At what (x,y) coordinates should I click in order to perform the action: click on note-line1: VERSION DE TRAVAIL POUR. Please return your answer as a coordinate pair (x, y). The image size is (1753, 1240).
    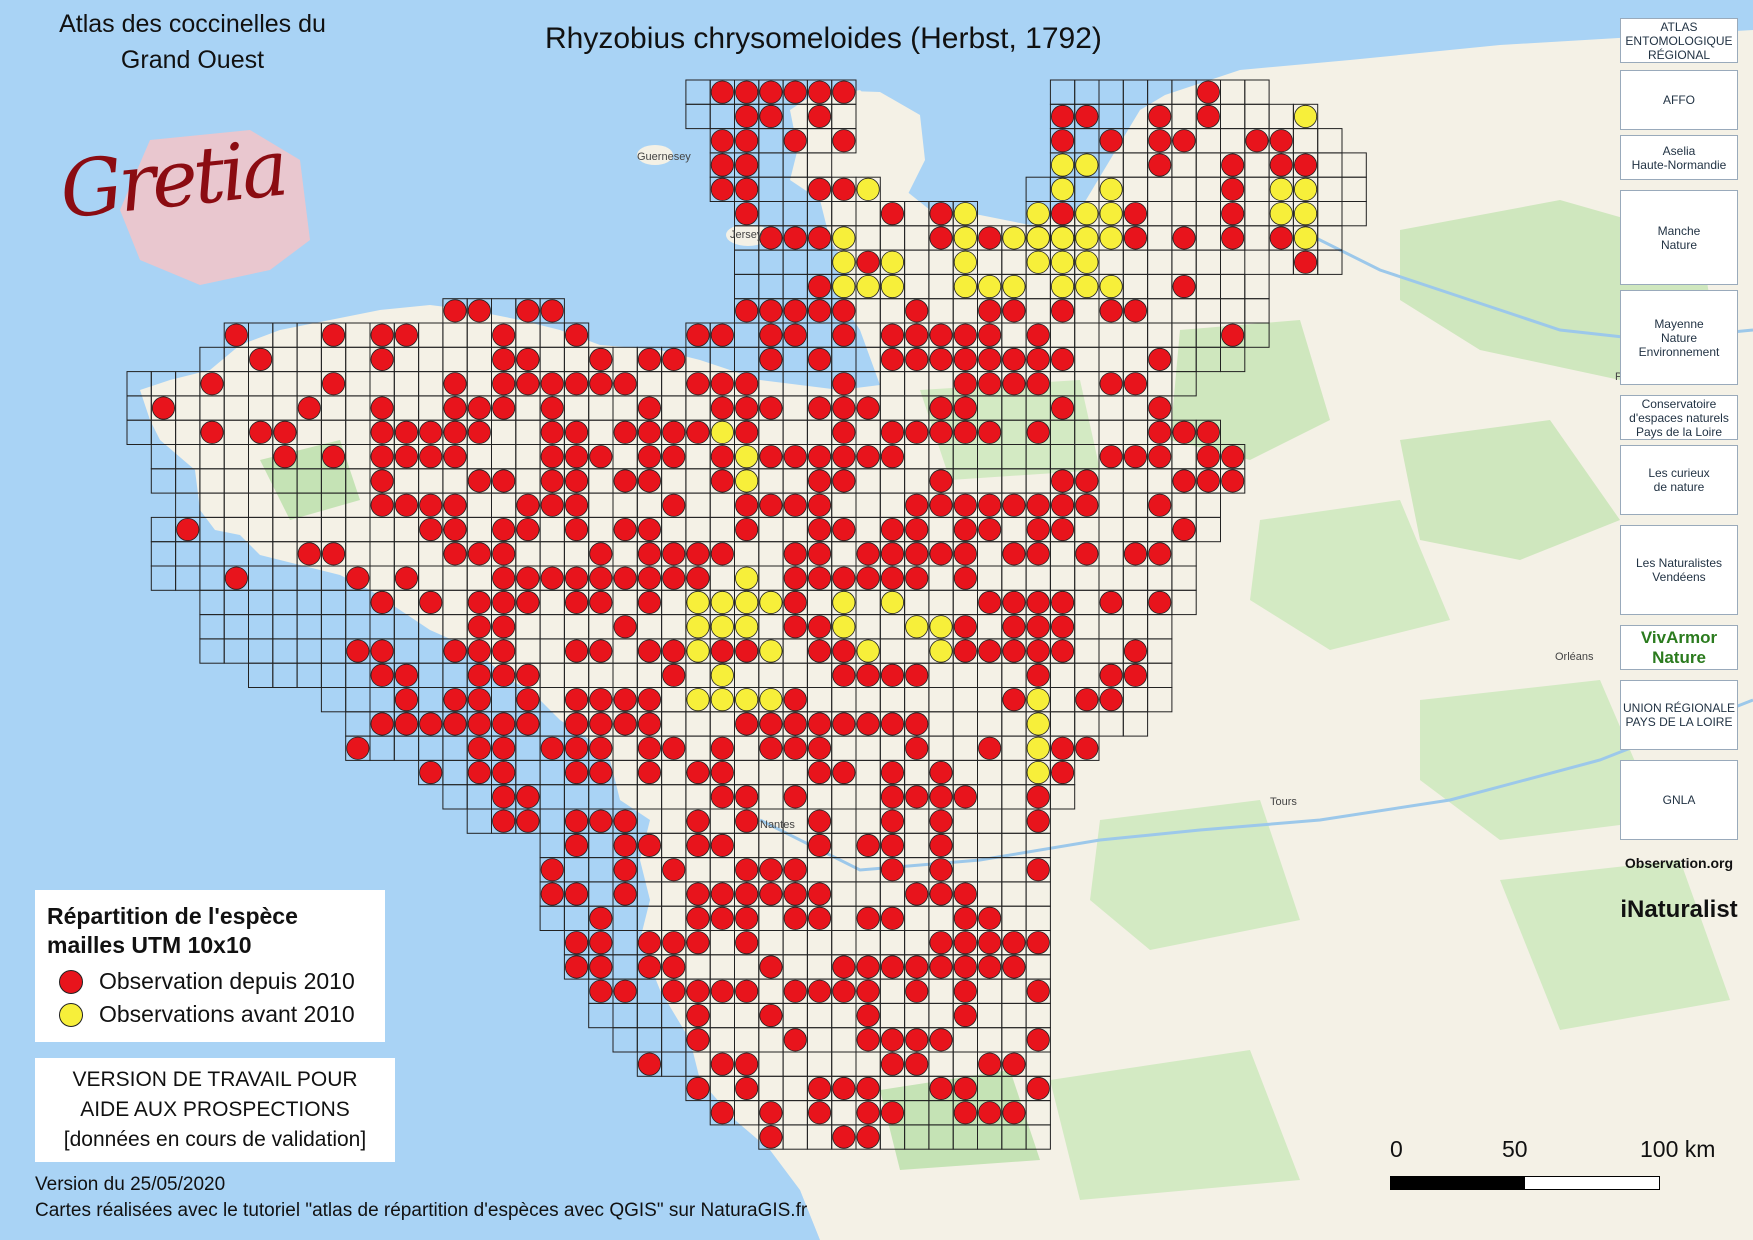
    Looking at the image, I should click on (215, 1079).